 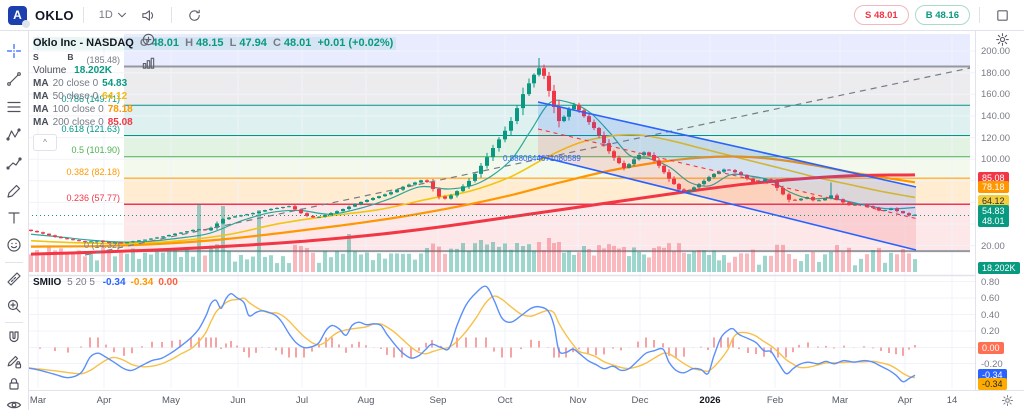 What do you see at coordinates (302, 400) in the screenshot?
I see `time-tick-label: Jul` at bounding box center [302, 400].